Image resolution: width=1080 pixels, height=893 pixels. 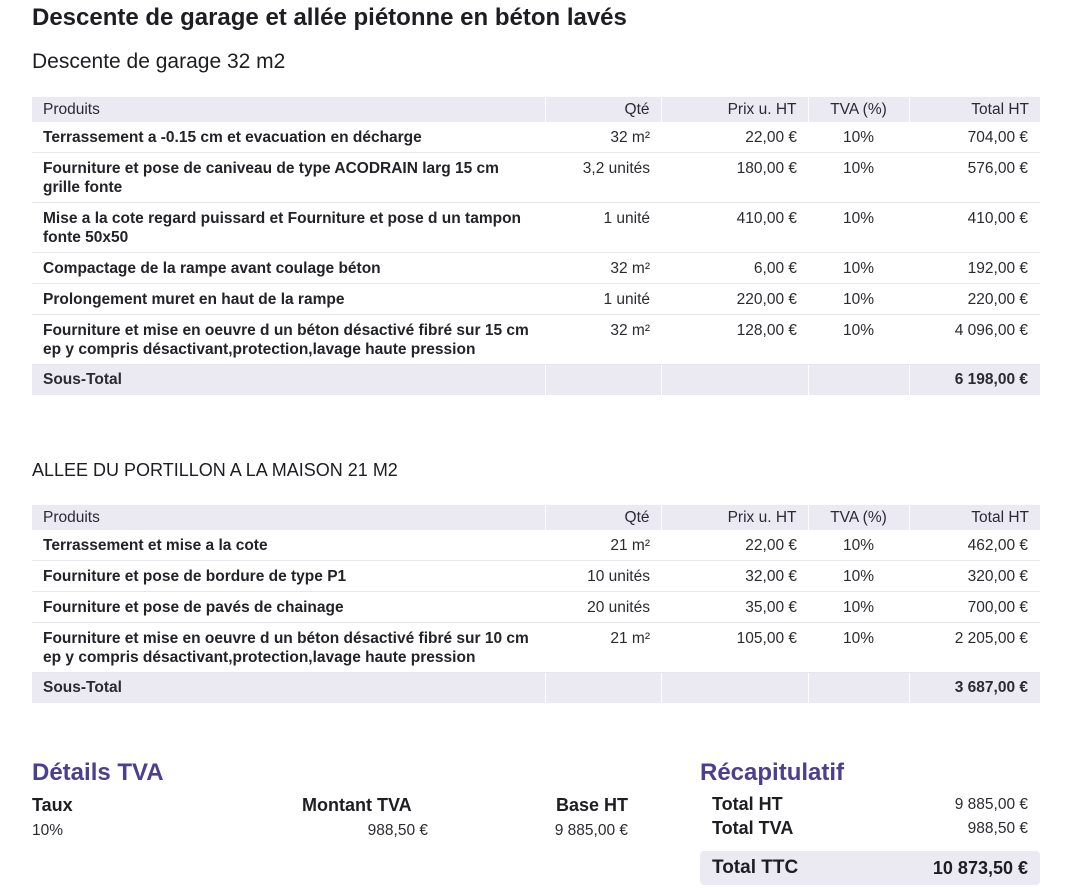 I want to click on row-total: 2 205,00 €, so click(x=974, y=647).